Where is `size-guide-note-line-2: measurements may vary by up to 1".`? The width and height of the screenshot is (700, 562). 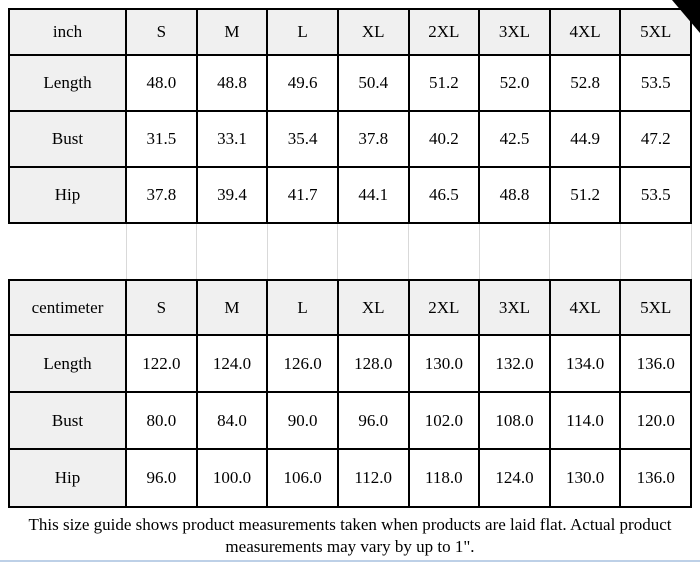
size-guide-note-line-2: measurements may vary by up to 1". is located at coordinates (350, 546).